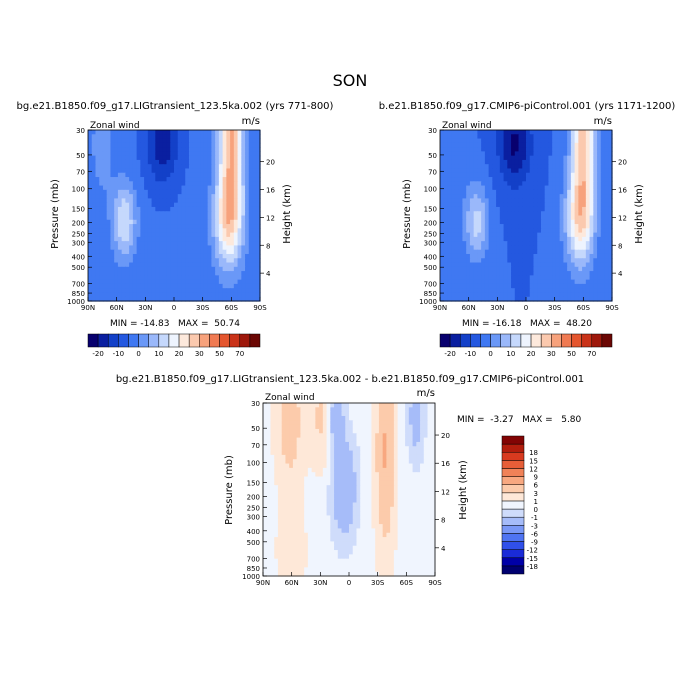 The width and height of the screenshot is (700, 700). What do you see at coordinates (93, 340) in the screenshot?
I see `panel-lig-colorbar-swatch` at bounding box center [93, 340].